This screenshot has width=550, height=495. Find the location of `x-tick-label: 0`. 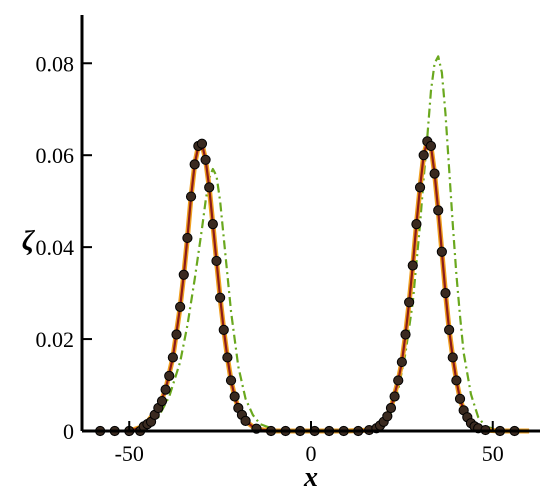

x-tick-label: 0 is located at coordinates (311, 453).